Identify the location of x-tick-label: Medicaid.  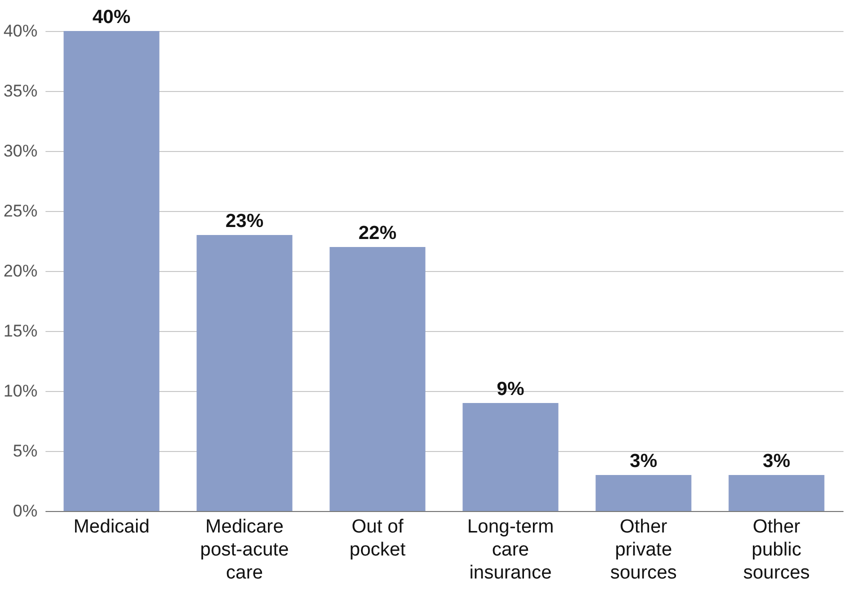
(111, 527).